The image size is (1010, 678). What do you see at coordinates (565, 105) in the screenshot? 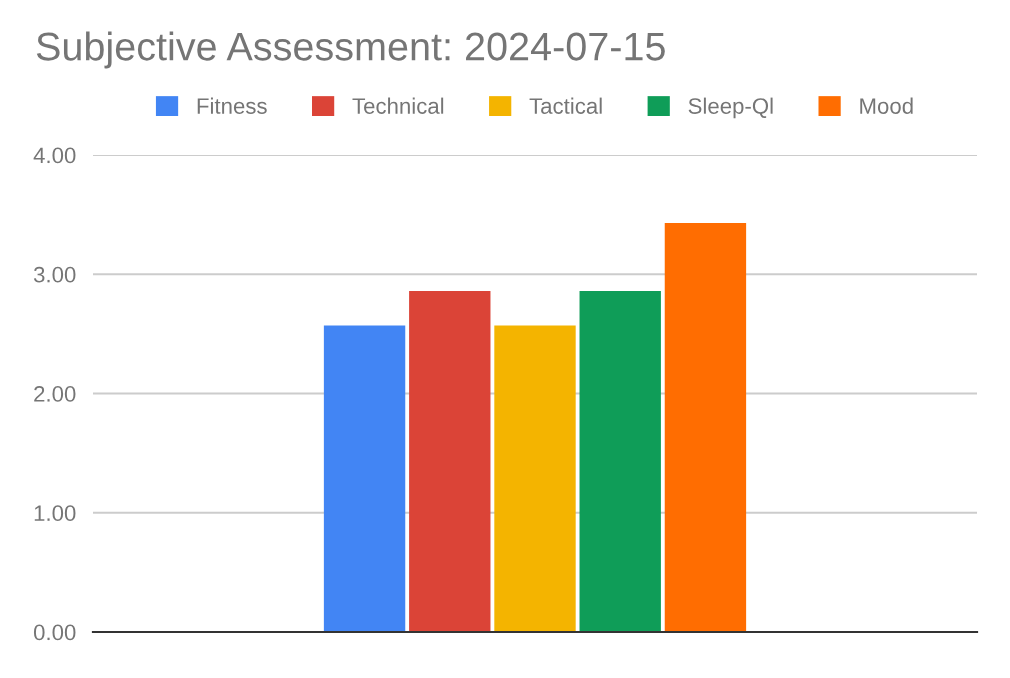
I see `legend-label: Tactical` at bounding box center [565, 105].